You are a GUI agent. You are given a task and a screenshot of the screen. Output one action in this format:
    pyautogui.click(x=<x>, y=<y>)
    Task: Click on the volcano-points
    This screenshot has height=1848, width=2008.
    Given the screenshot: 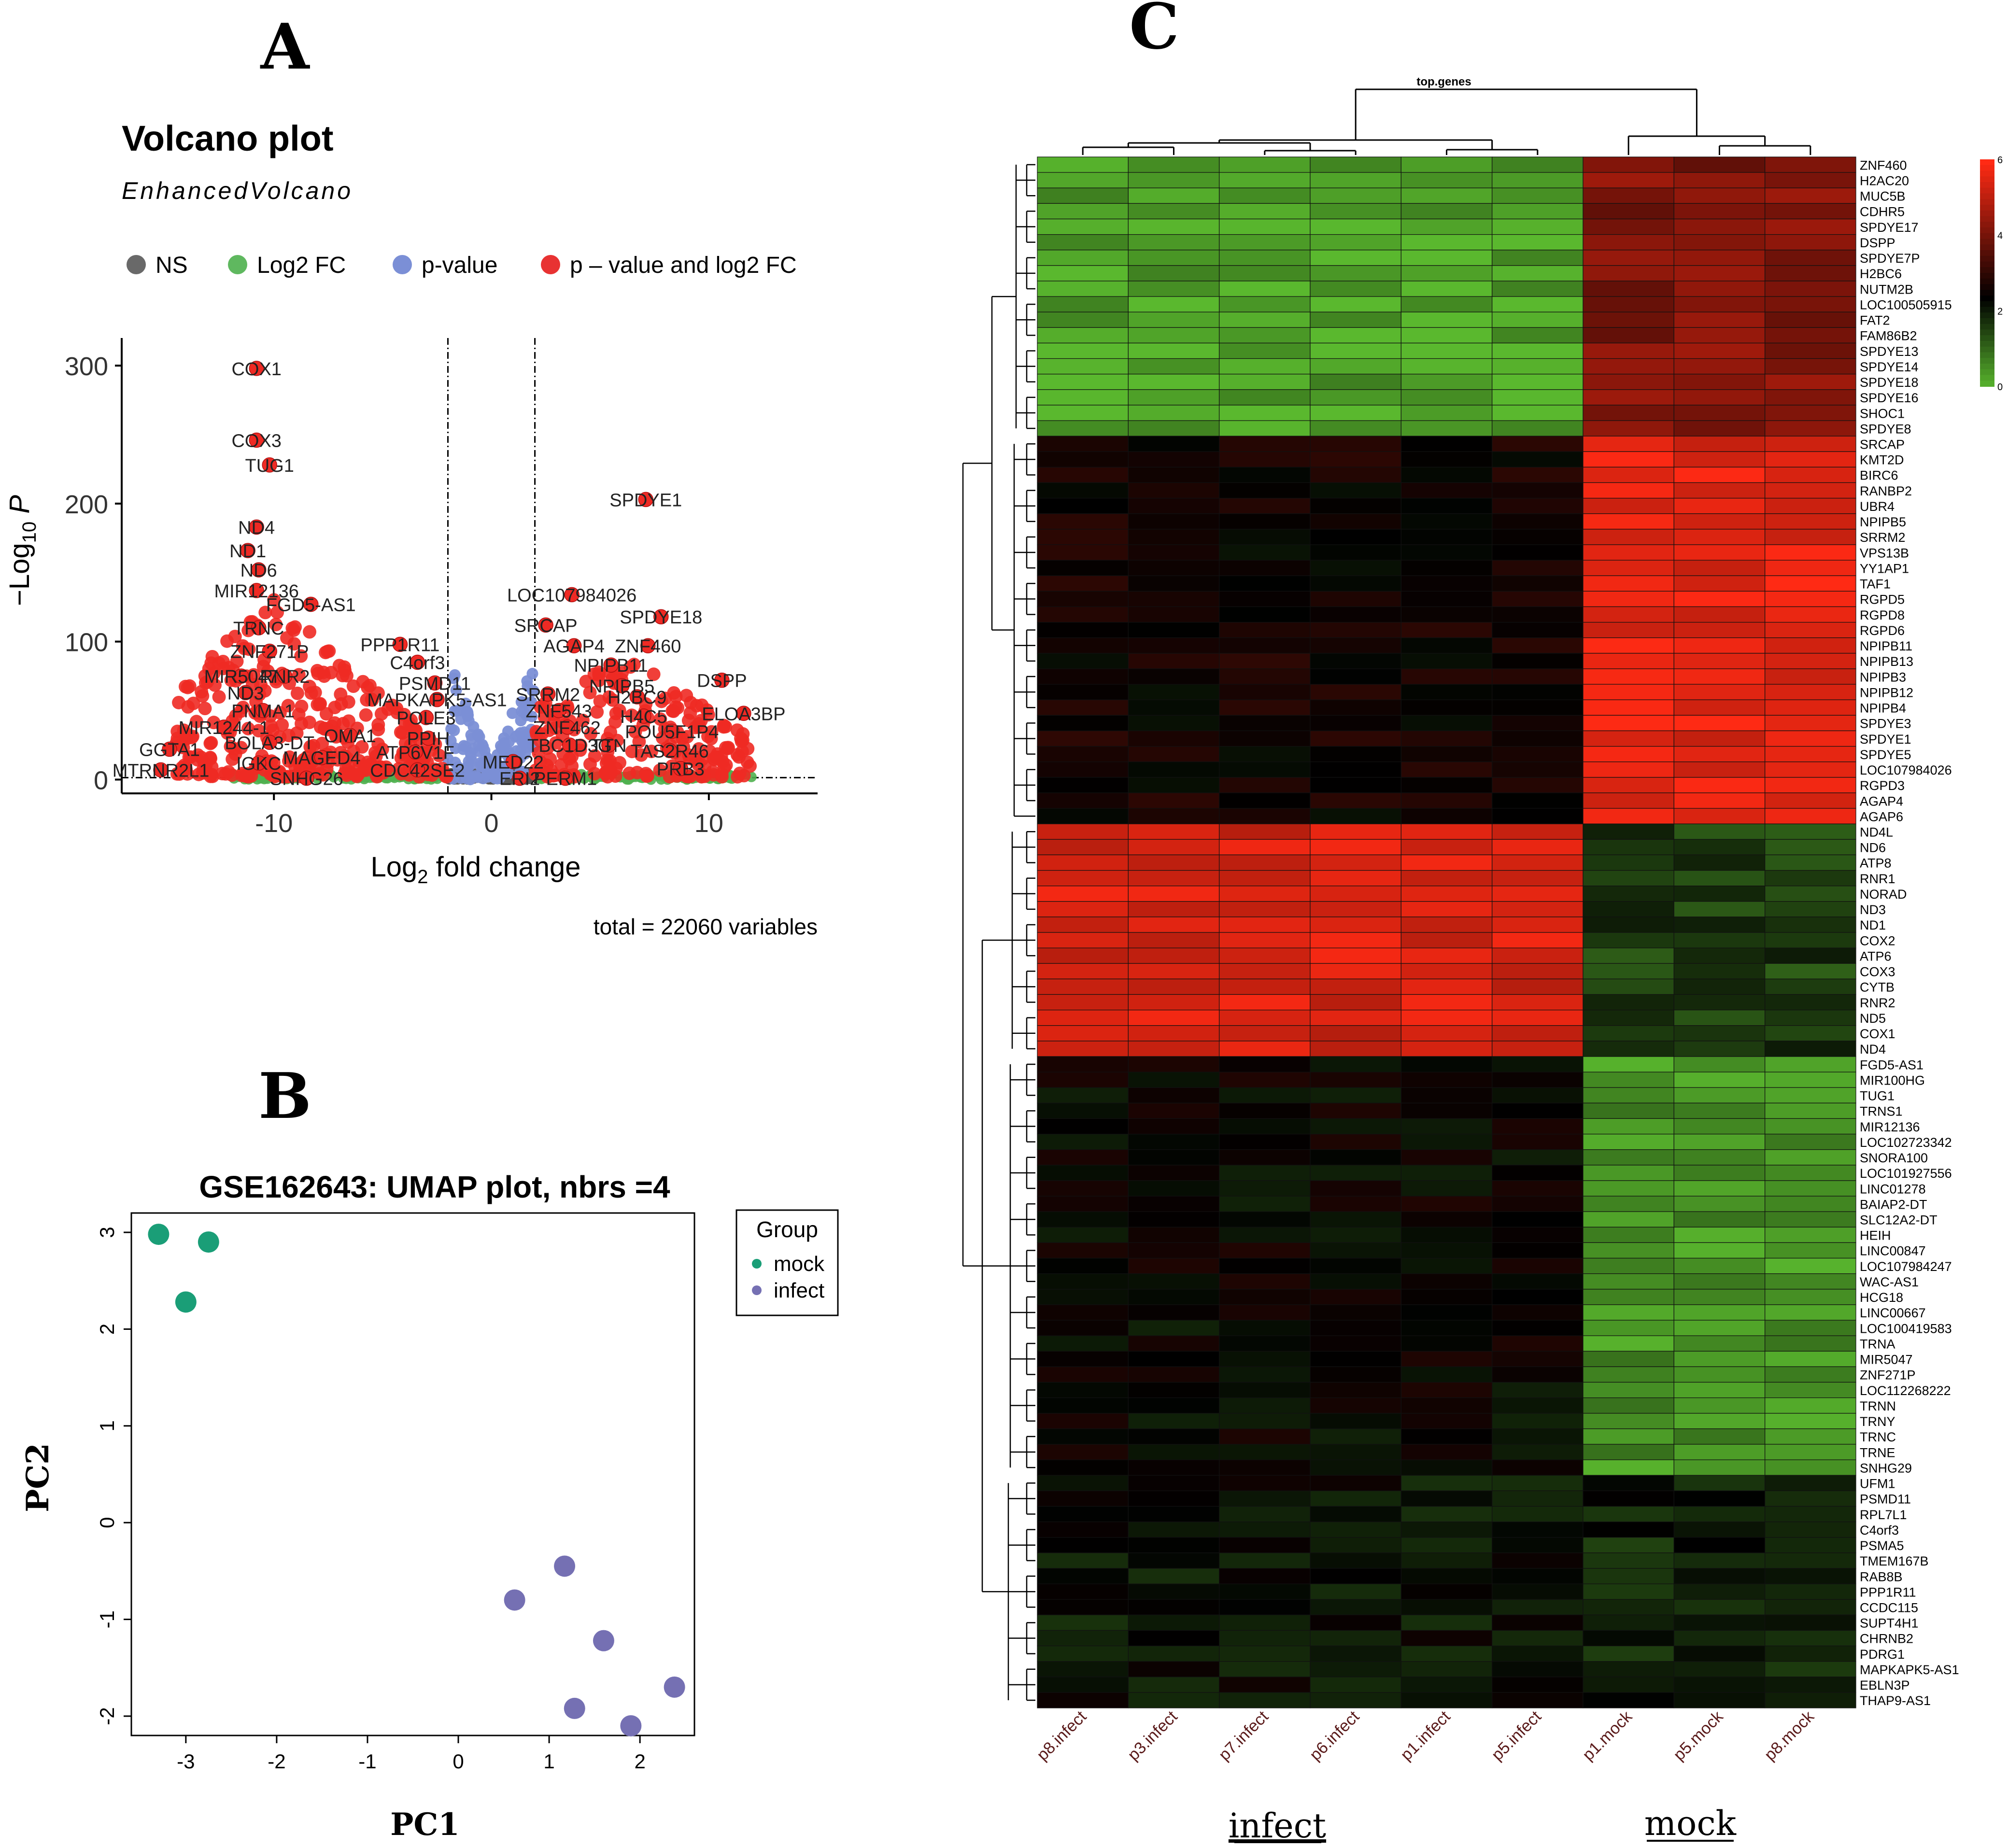 What is the action you would take?
    pyautogui.click(x=455, y=574)
    